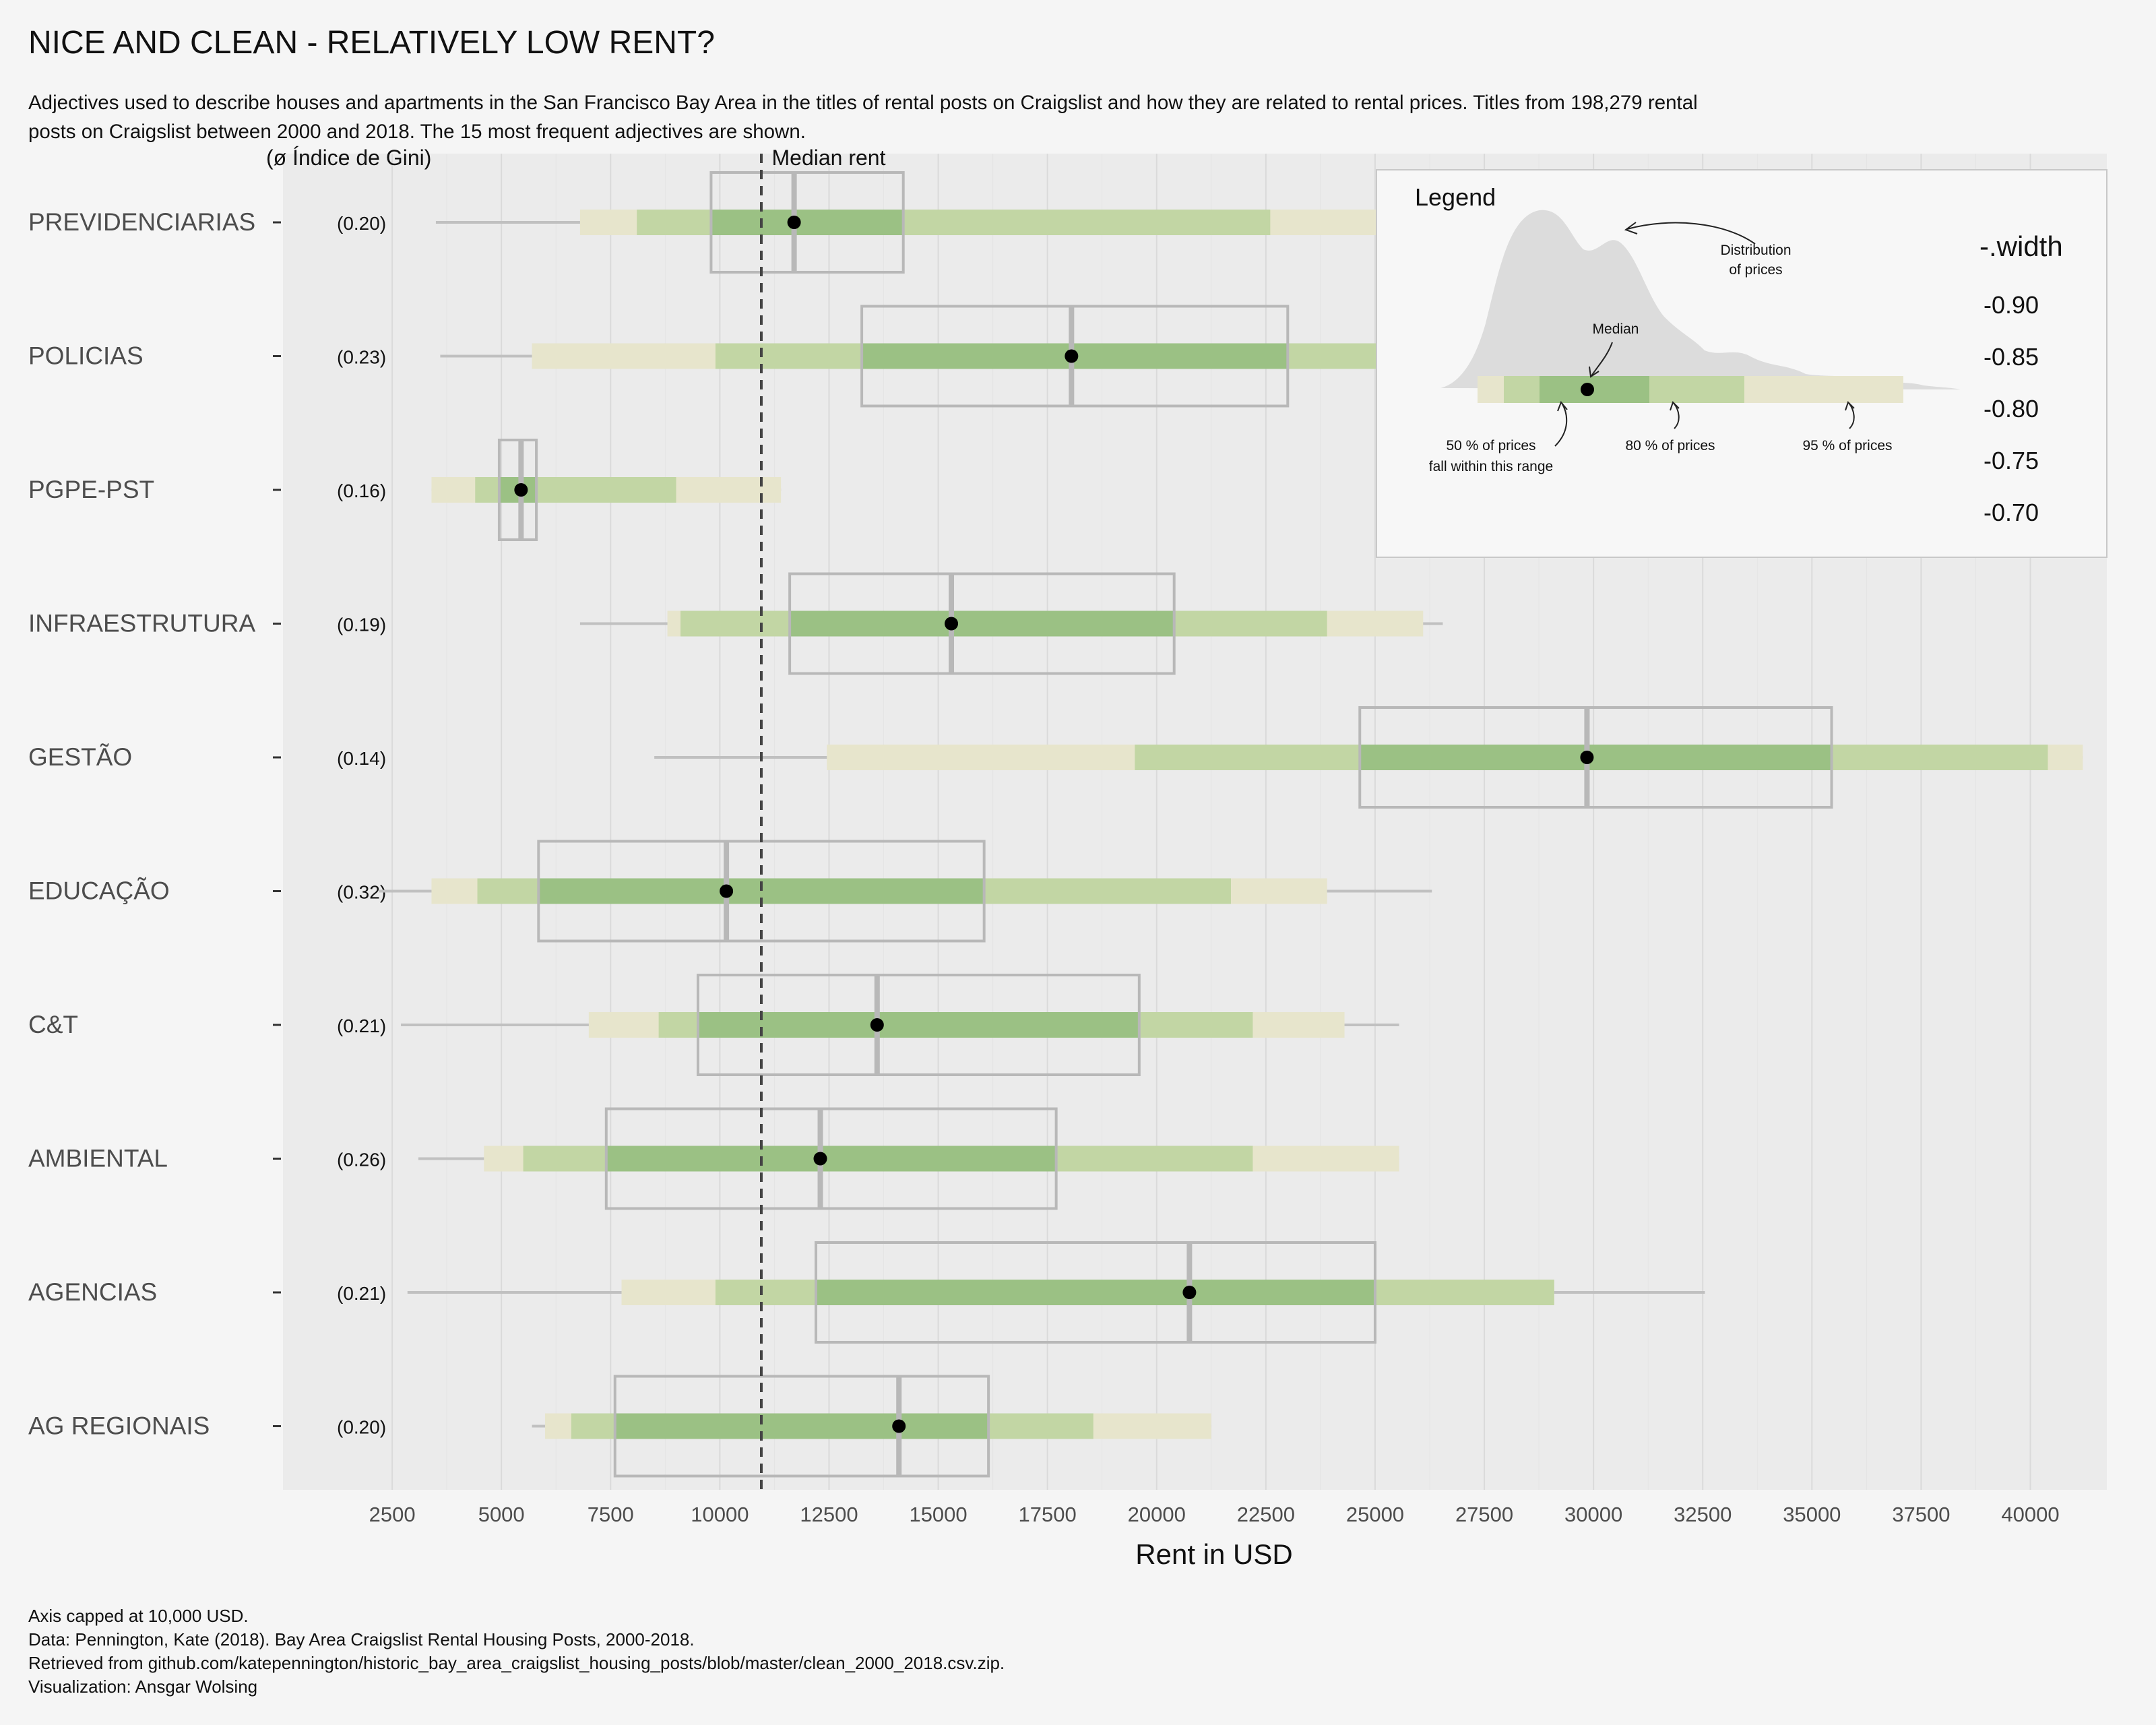 Image resolution: width=2156 pixels, height=1725 pixels. What do you see at coordinates (1484, 1514) in the screenshot?
I see `x-tick-label: 27500` at bounding box center [1484, 1514].